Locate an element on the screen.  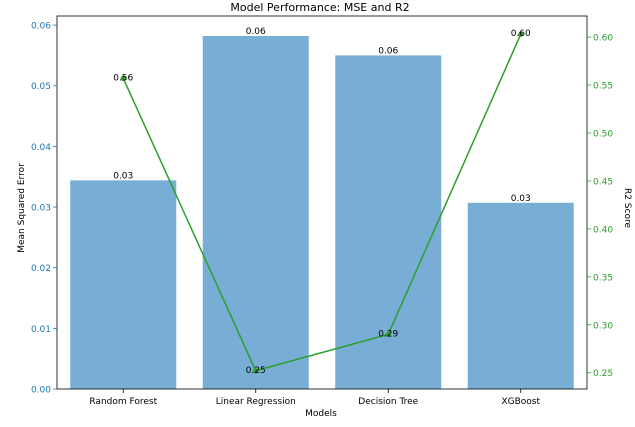
x-tick-label: Decision Tree is located at coordinates (388, 402).